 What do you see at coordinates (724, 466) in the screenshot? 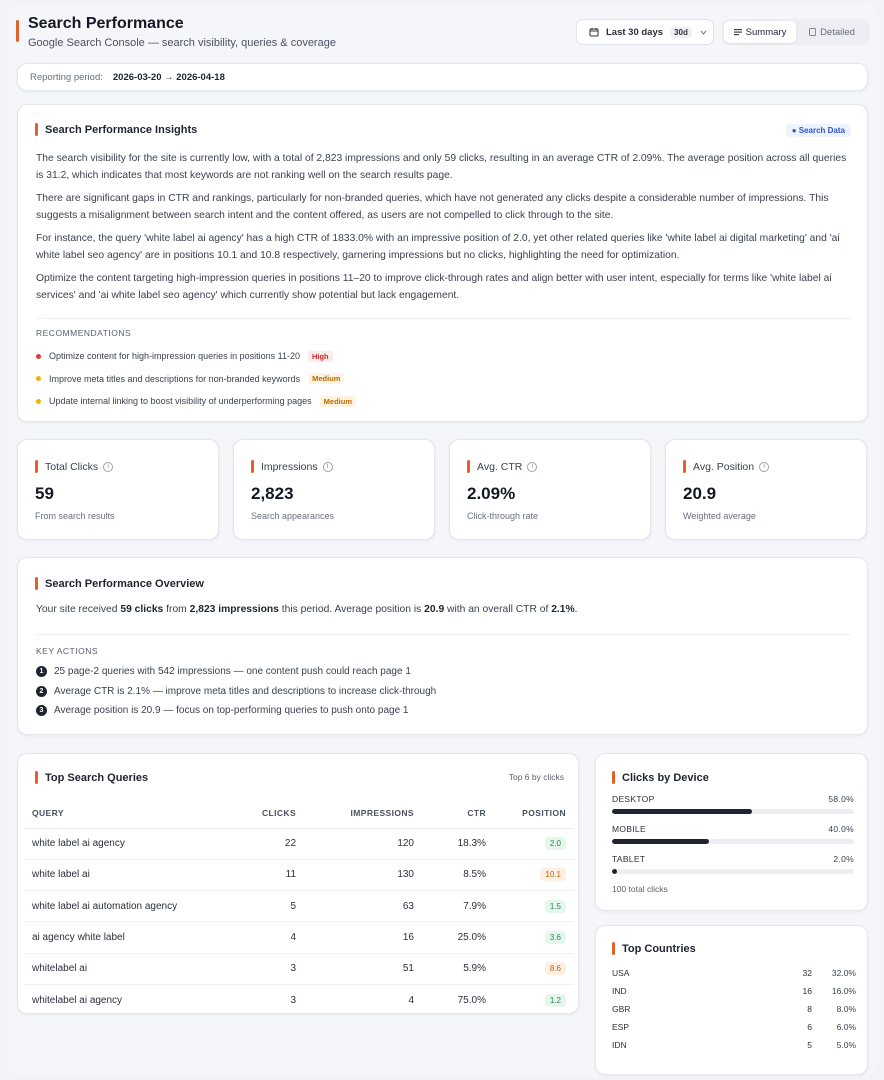
I see `metric-label: Avg. Position` at bounding box center [724, 466].